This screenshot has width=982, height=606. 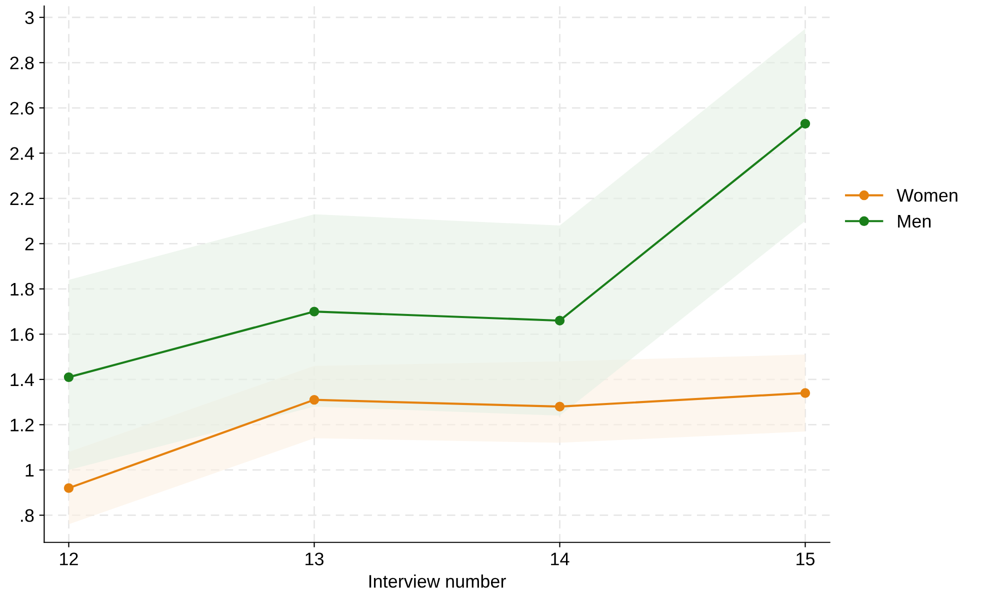 I want to click on legend-label: Women, so click(x=927, y=195).